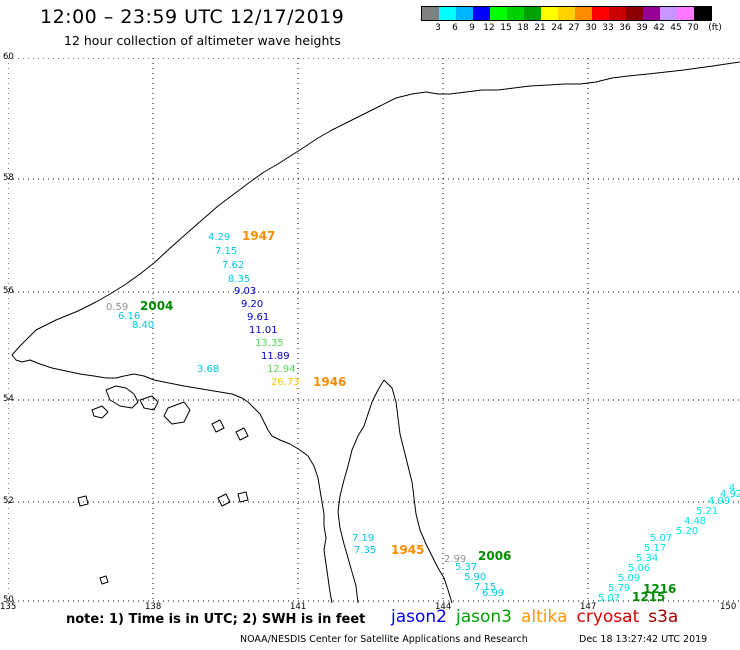 The image size is (740, 650). Describe the element at coordinates (455, 559) in the screenshot. I see `wave-height-value: 2.99` at that location.